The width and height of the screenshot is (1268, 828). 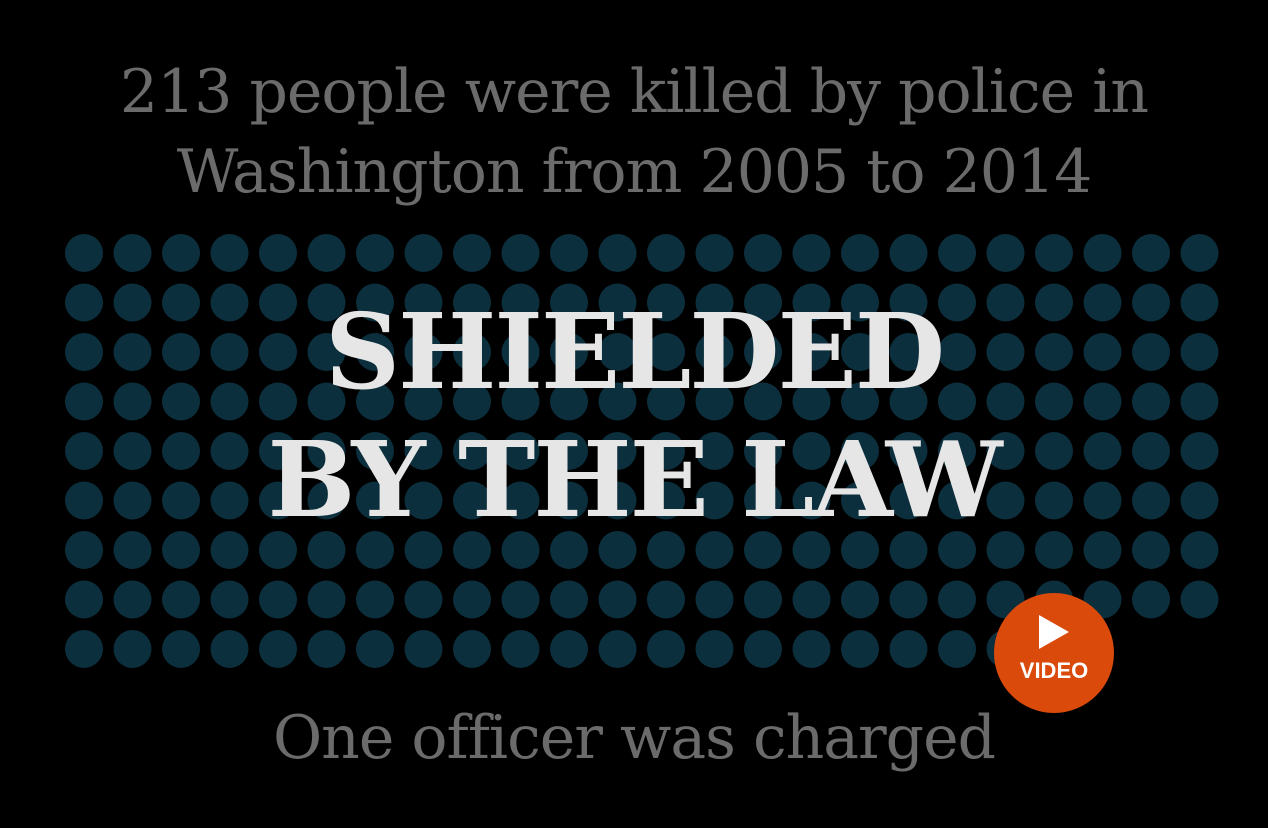 What do you see at coordinates (1054, 670) in the screenshot?
I see `video-label: VIDEO` at bounding box center [1054, 670].